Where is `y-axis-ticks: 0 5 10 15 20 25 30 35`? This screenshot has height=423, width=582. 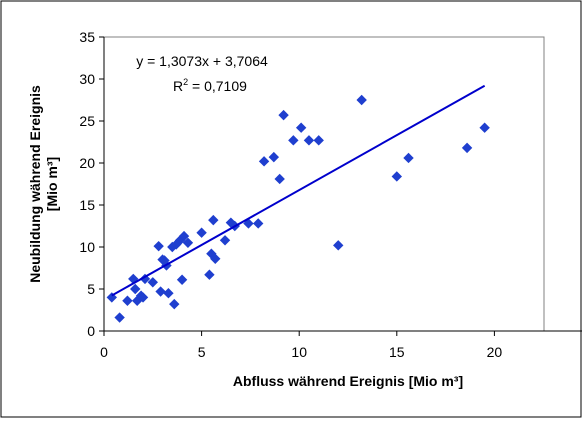
y-axis-ticks: 0 5 10 15 20 25 30 35 is located at coordinates (91, 184).